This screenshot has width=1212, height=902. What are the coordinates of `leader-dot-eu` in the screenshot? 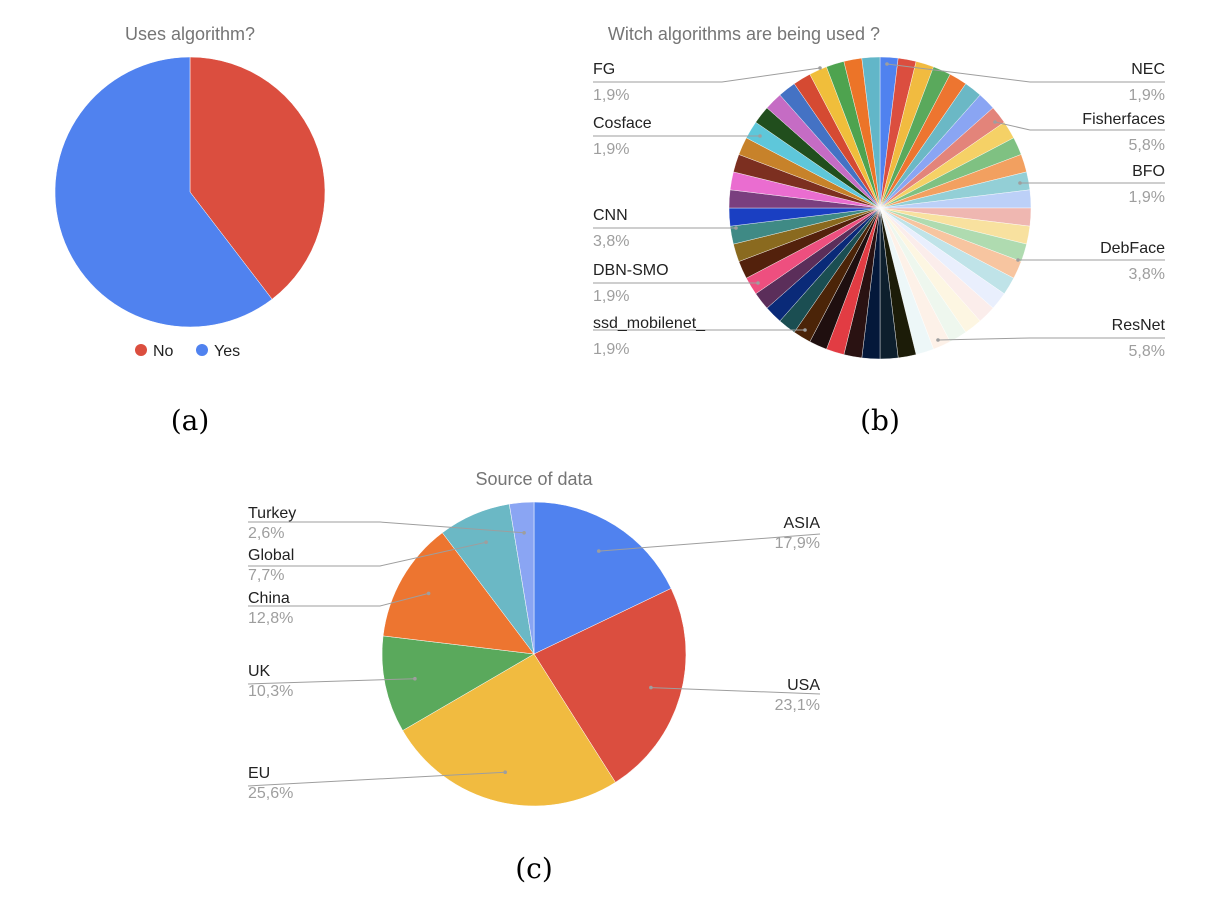 It's located at (505, 772).